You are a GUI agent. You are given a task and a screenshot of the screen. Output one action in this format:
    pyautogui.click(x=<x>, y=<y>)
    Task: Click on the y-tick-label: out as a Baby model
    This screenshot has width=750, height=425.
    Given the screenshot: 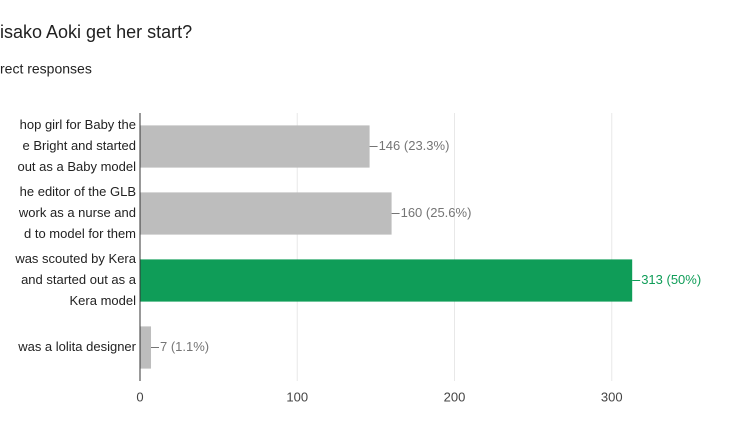 What is the action you would take?
    pyautogui.click(x=76, y=166)
    